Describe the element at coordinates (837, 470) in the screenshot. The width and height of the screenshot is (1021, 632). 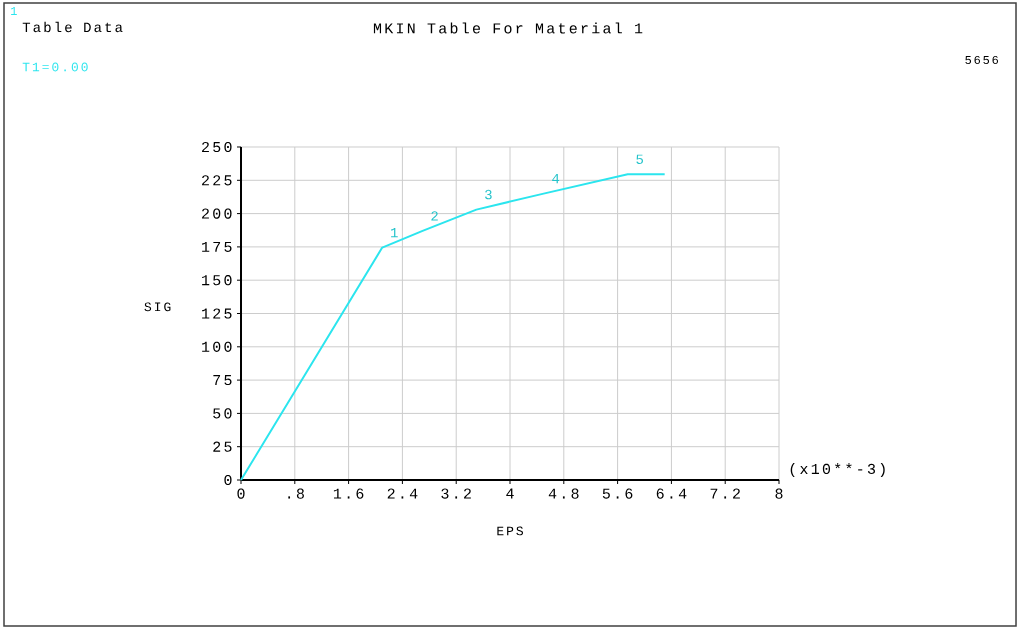
I see `text: (x10**-3)` at that location.